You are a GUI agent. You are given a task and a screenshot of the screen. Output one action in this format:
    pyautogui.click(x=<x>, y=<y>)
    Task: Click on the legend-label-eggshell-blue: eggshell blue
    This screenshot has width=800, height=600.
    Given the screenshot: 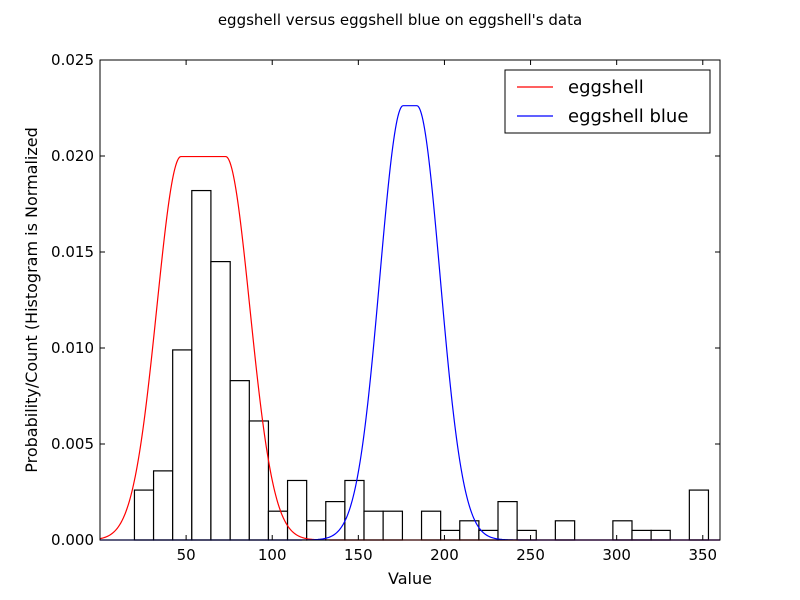 What is the action you would take?
    pyautogui.click(x=628, y=116)
    